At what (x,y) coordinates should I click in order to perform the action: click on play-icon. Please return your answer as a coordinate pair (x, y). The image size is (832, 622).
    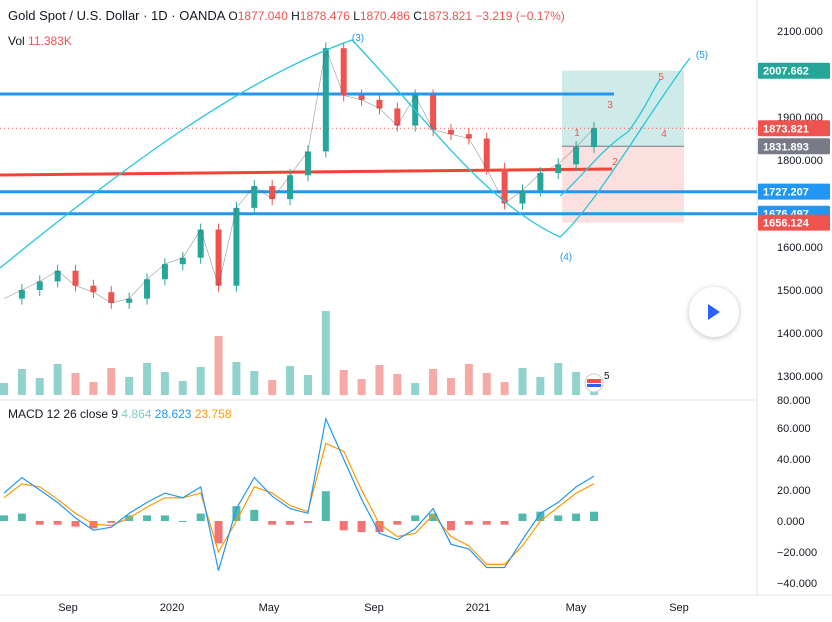
    Looking at the image, I should click on (714, 312).